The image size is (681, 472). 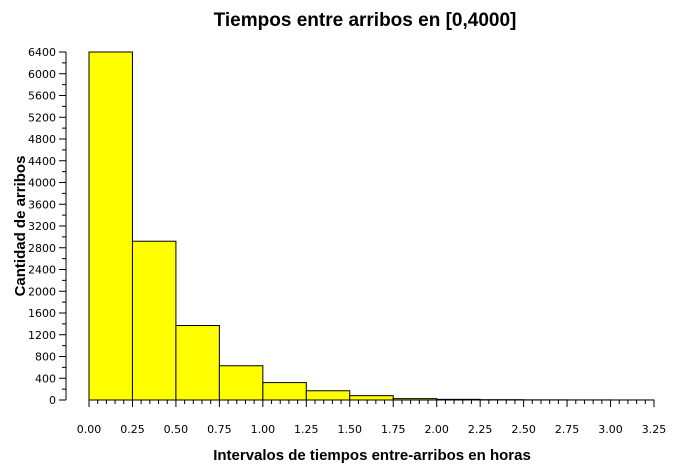 What do you see at coordinates (42, 74) in the screenshot?
I see `y-tick-label: 6000` at bounding box center [42, 74].